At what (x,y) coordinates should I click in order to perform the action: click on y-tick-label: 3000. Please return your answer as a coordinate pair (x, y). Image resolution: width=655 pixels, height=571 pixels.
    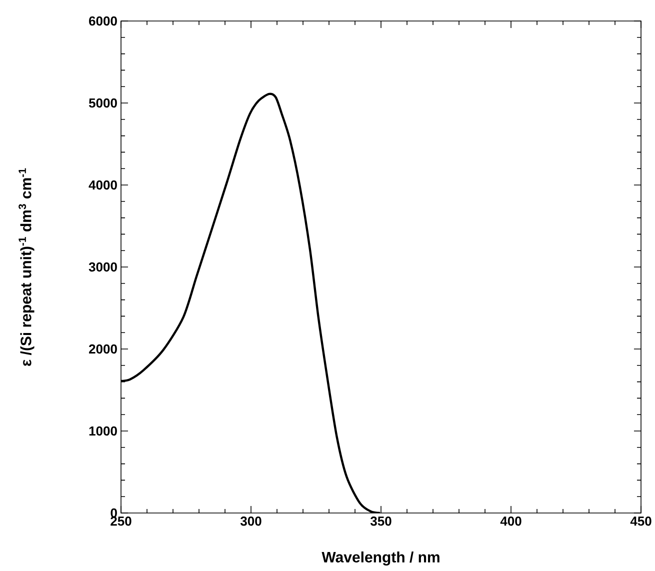
    Looking at the image, I should click on (102, 267).